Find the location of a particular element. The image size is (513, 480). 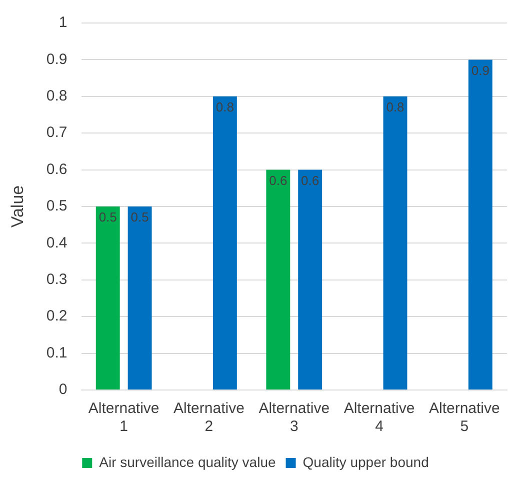

data-label: 0.9 is located at coordinates (480, 70).